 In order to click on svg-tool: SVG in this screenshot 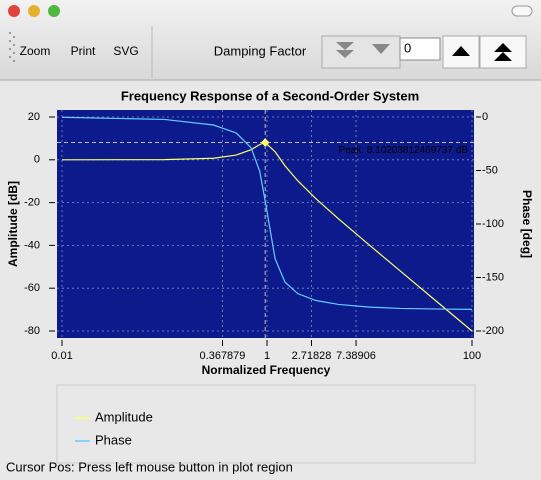, I will do `click(125, 51)`.